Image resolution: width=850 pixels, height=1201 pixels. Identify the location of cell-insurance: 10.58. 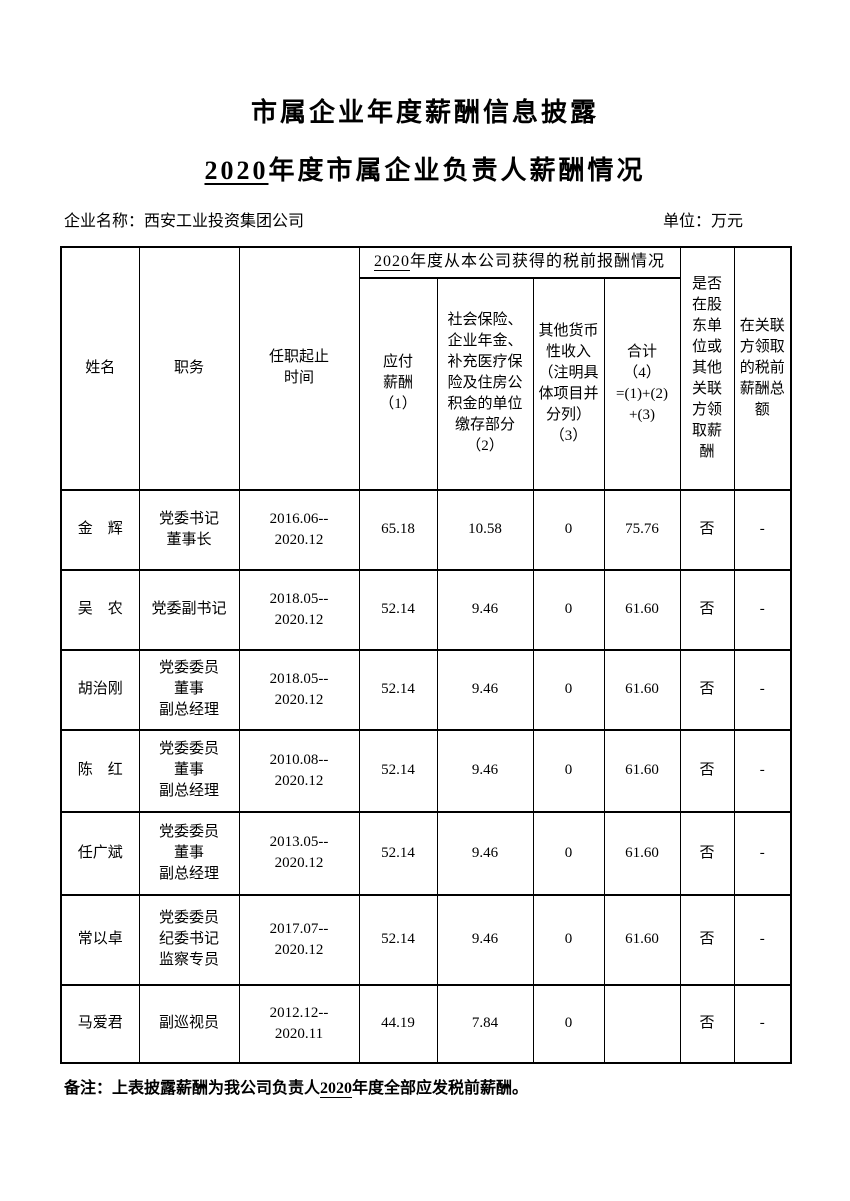
(485, 529).